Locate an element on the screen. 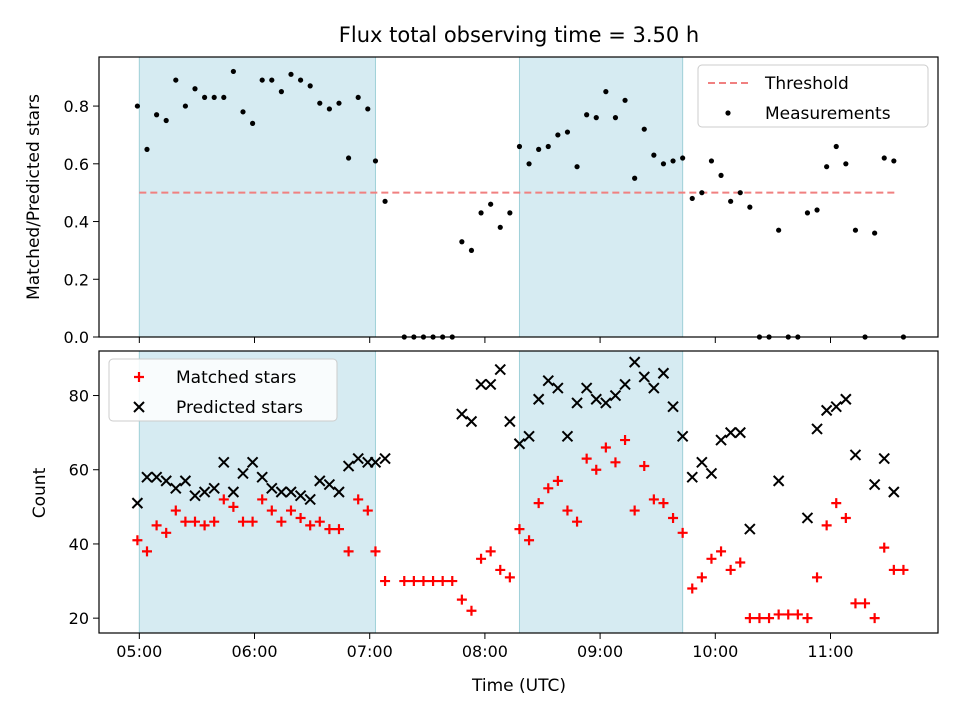 The image size is (960, 720). legend-box is located at coordinates (223, 390).